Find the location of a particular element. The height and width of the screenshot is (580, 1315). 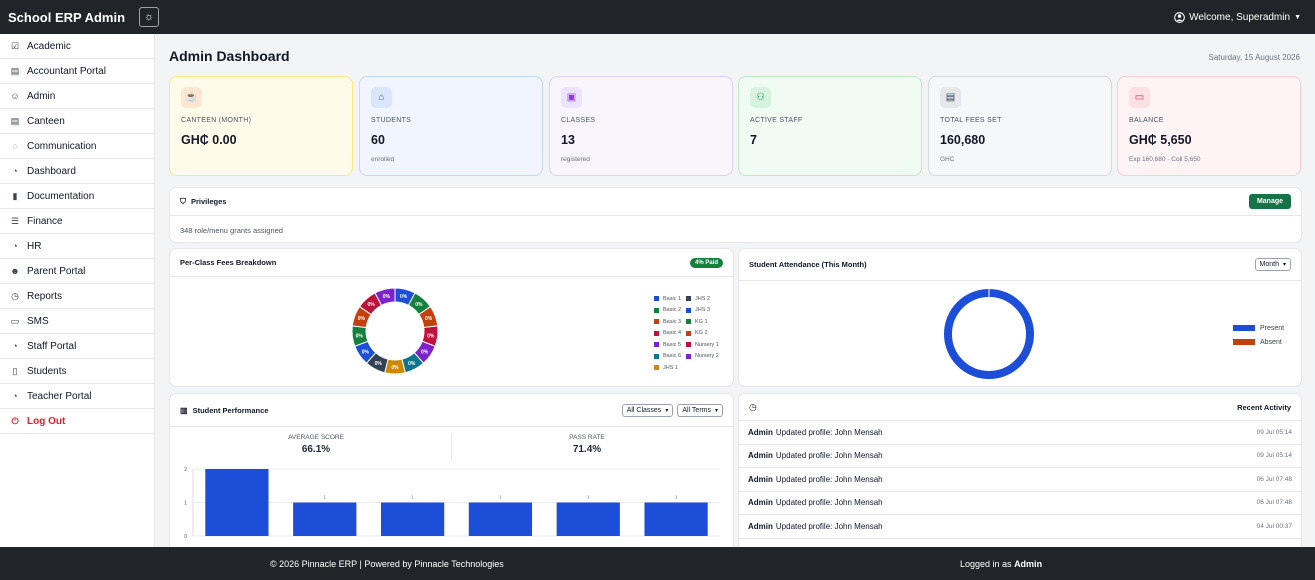

performance-title: Student Performance is located at coordinates (230, 410).